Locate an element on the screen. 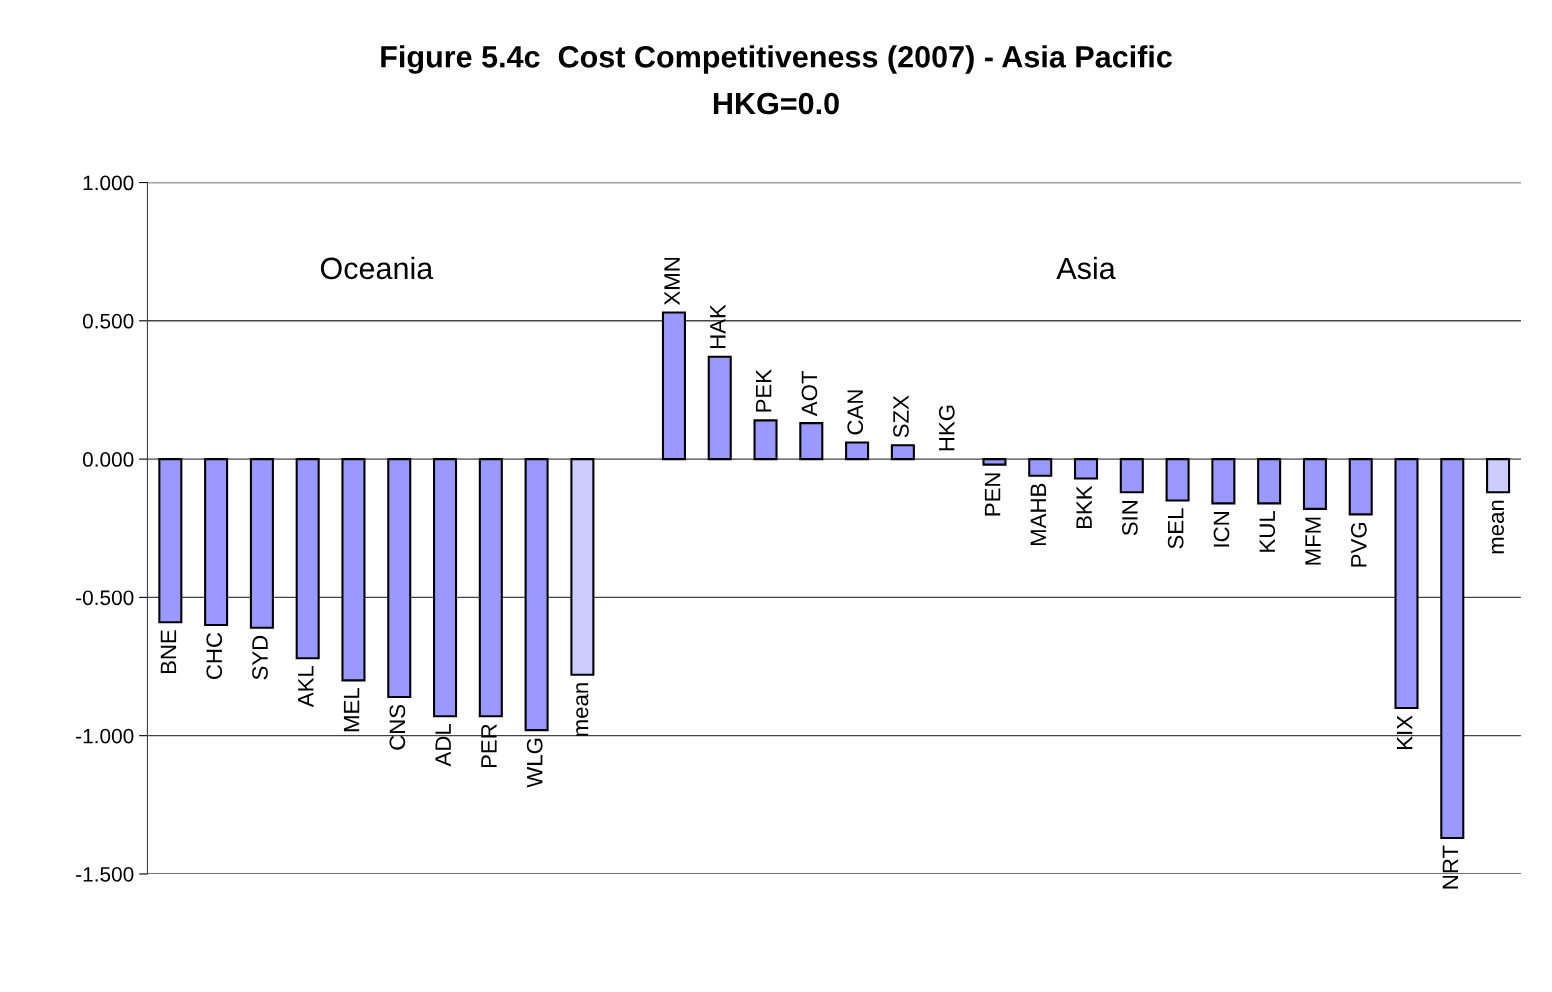 The width and height of the screenshot is (1552, 992). x-tick-label: BKK is located at coordinates (1084, 507).